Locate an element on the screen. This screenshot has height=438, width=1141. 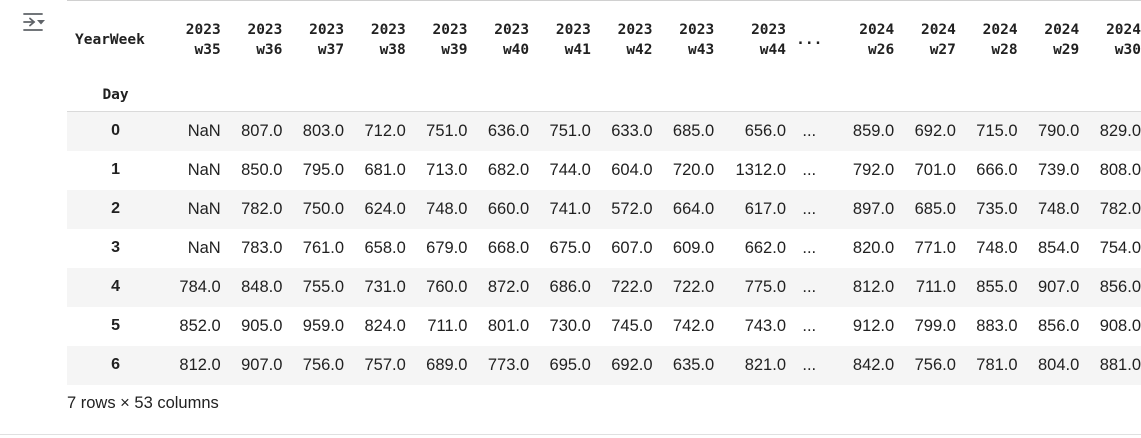
column-header: 2023 w35 is located at coordinates (192, 39).